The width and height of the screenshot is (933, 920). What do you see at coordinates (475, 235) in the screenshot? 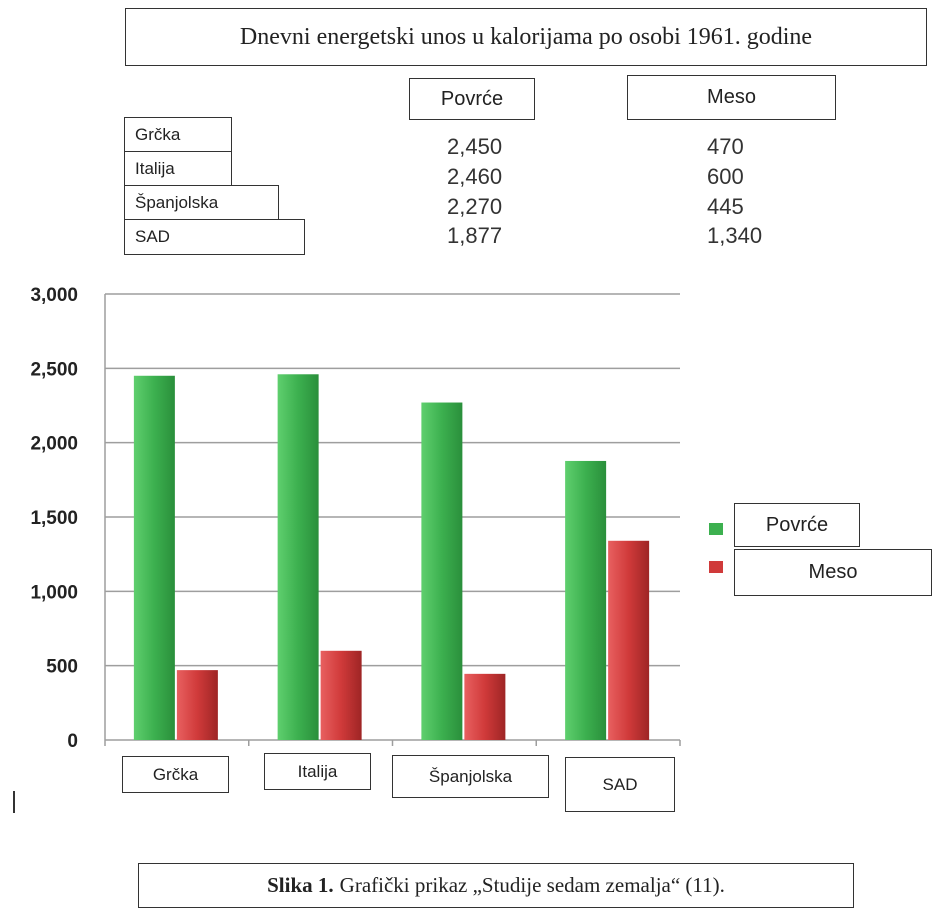
I see `table-cell-sad-povrce: 1,877` at bounding box center [475, 235].